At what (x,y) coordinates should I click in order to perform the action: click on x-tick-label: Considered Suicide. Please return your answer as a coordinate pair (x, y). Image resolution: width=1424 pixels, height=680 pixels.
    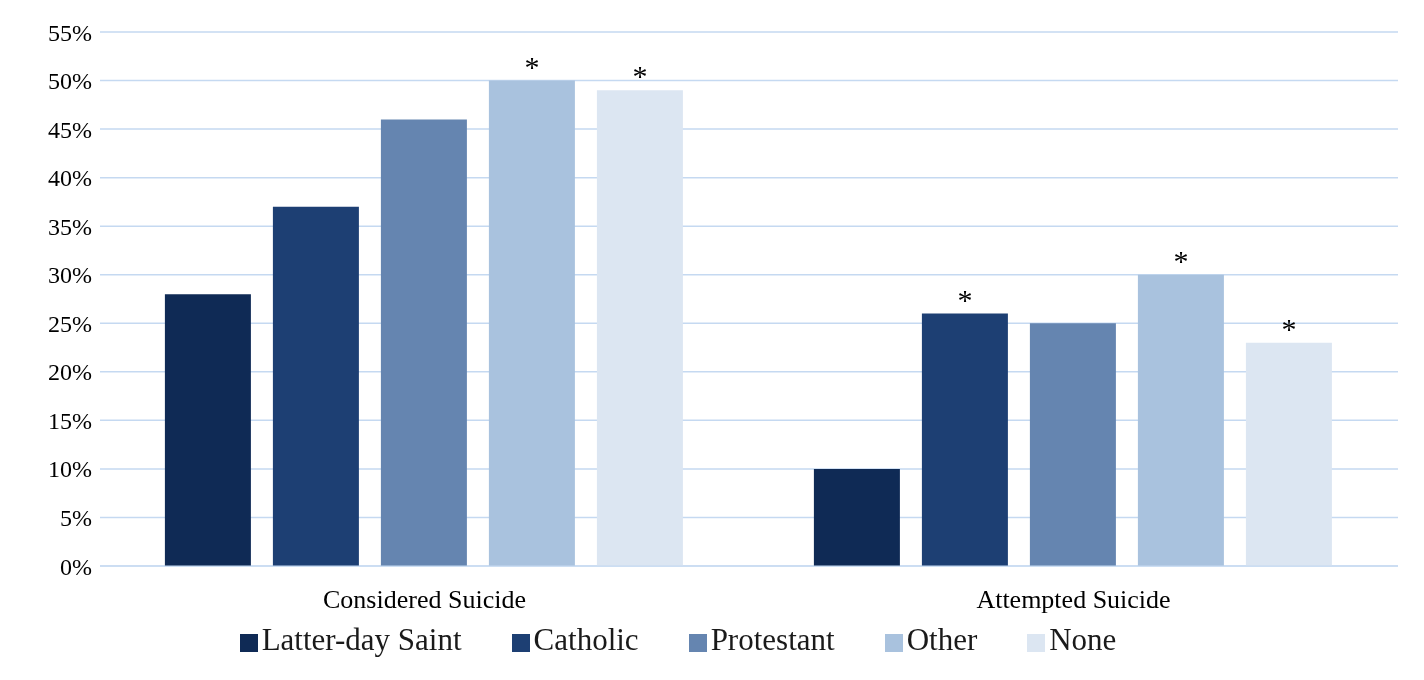
    Looking at the image, I should click on (424, 600).